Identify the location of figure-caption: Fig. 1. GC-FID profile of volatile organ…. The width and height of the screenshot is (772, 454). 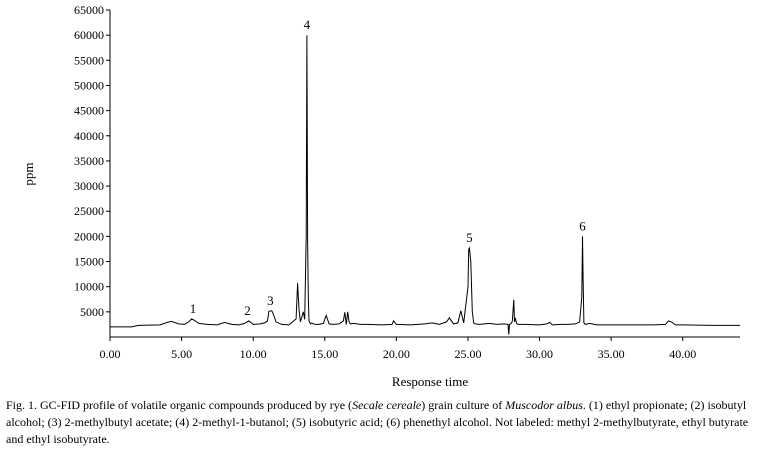
(387, 422).